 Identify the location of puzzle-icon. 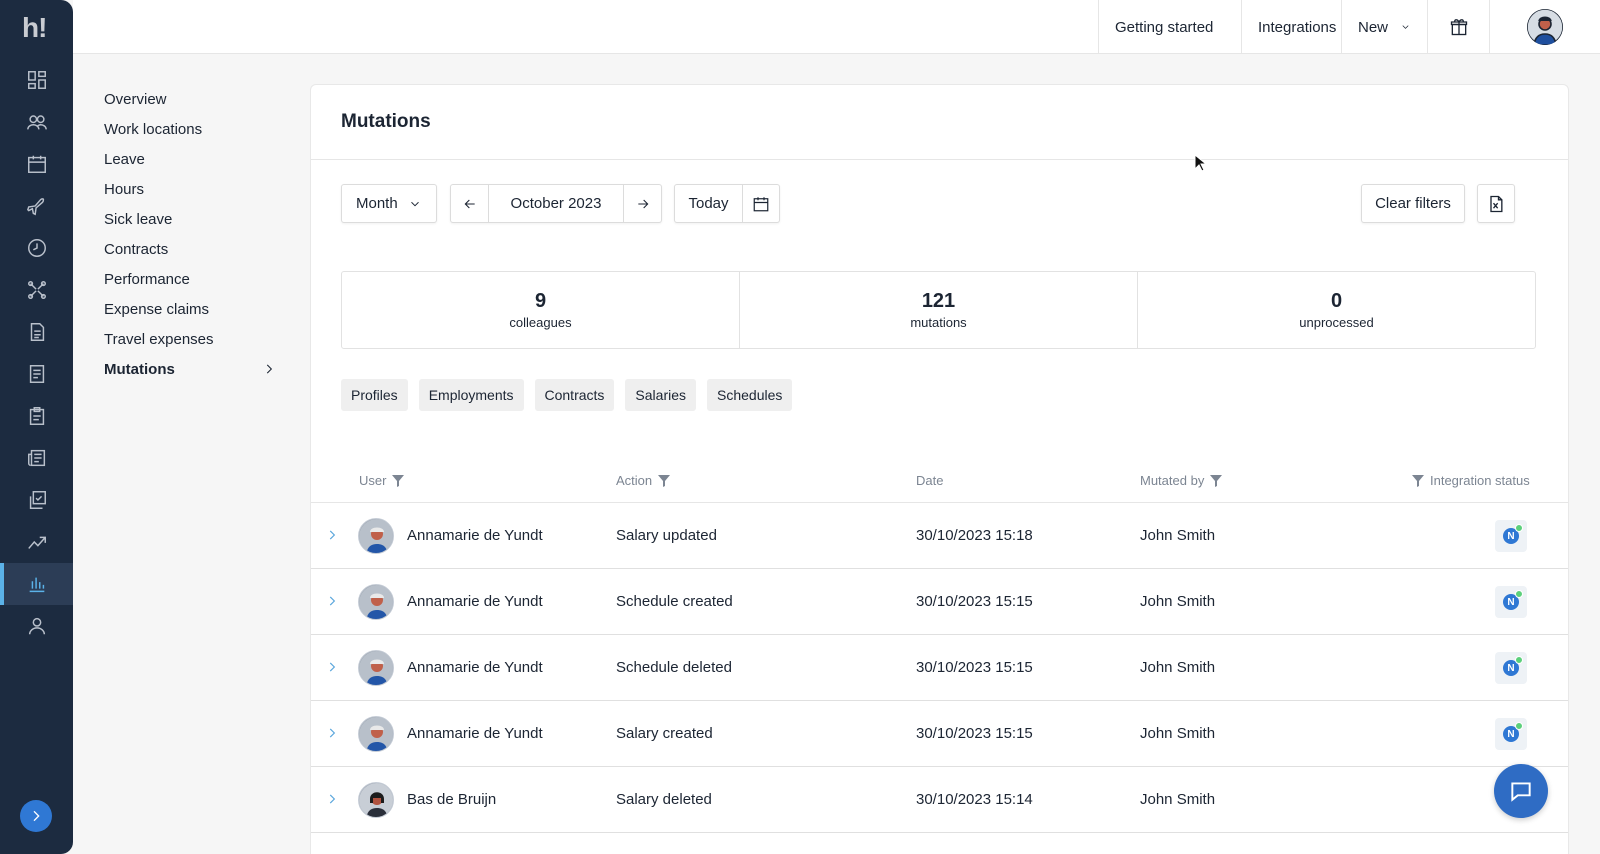
(36, 290).